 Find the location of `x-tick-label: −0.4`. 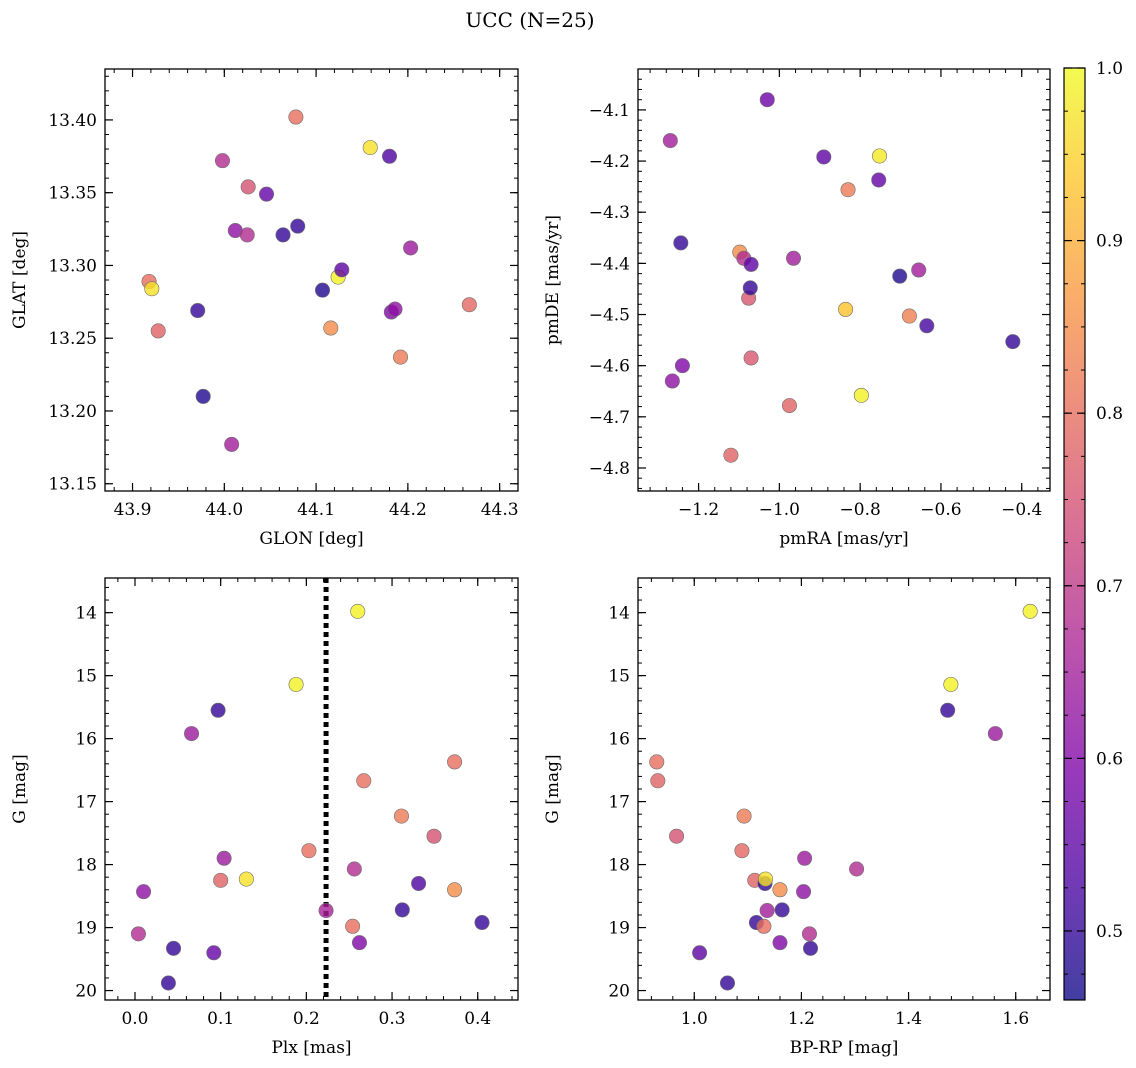

x-tick-label: −0.4 is located at coordinates (1021, 510).